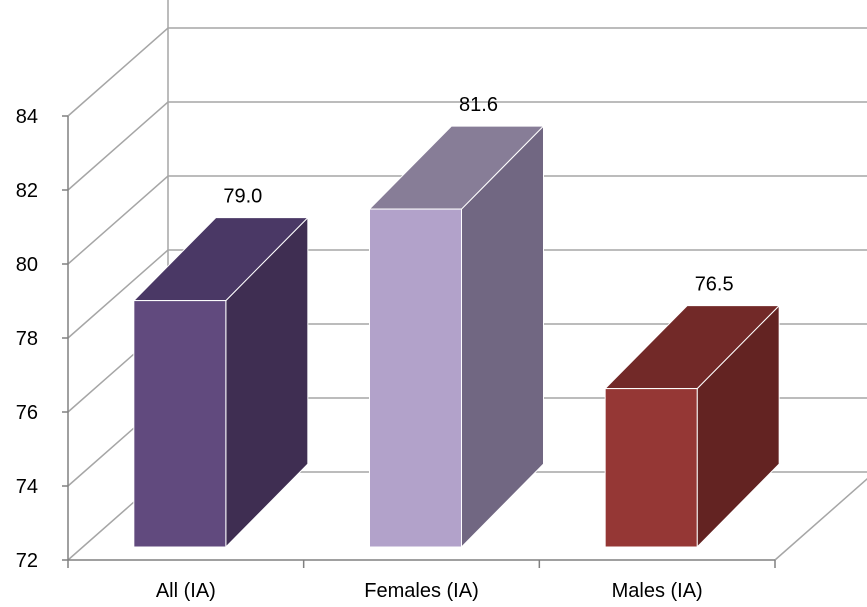 The width and height of the screenshot is (867, 607). Describe the element at coordinates (657, 591) in the screenshot. I see `x-category-label: Males (IA)` at that location.